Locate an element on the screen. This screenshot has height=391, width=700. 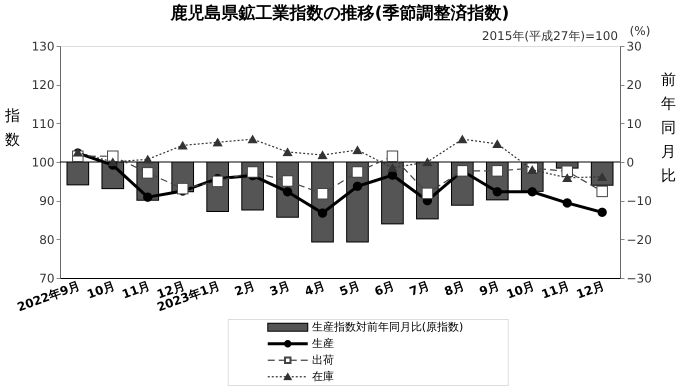
y-axis-title: 指数 is located at coordinates (12, 127).